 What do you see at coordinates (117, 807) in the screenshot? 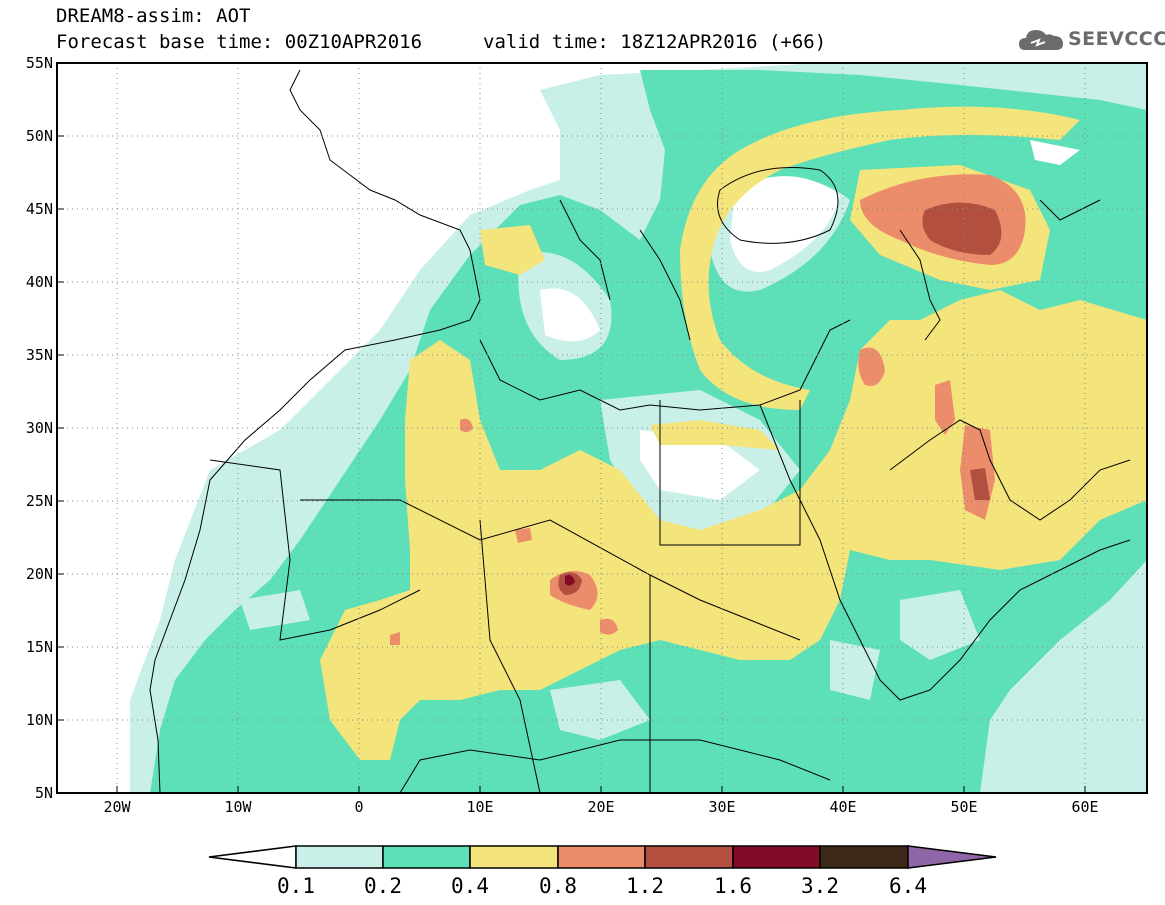
I see `lon-label: 20W` at bounding box center [117, 807].